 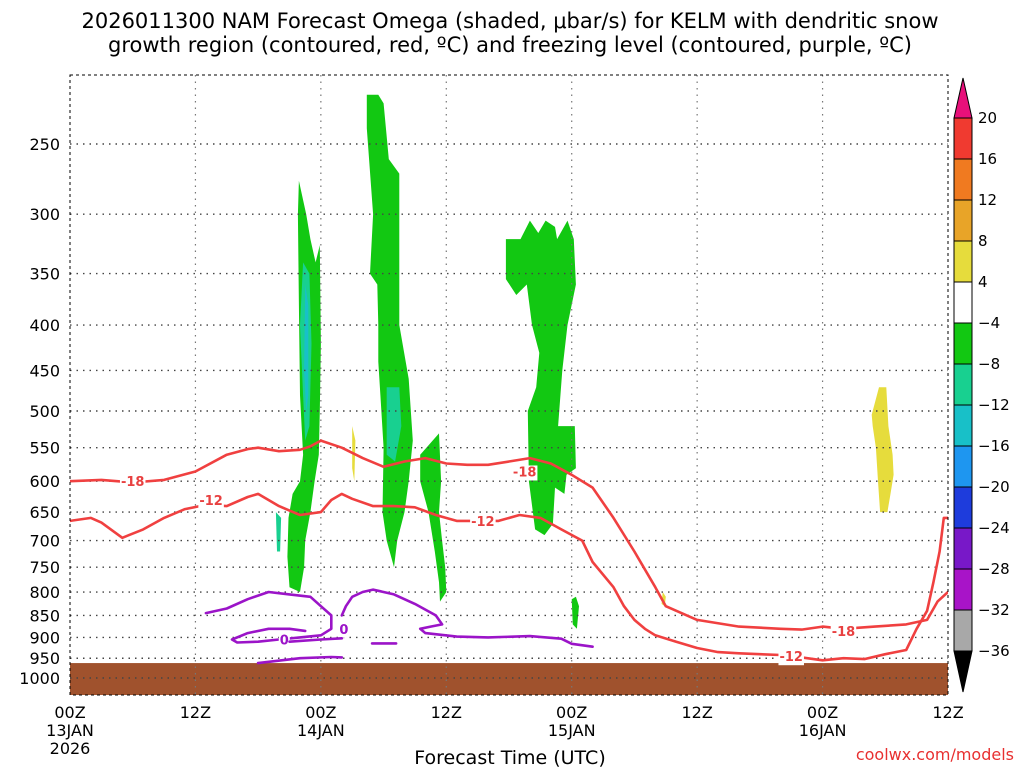 I want to click on y-tick-label-250: 250, so click(x=44, y=144).